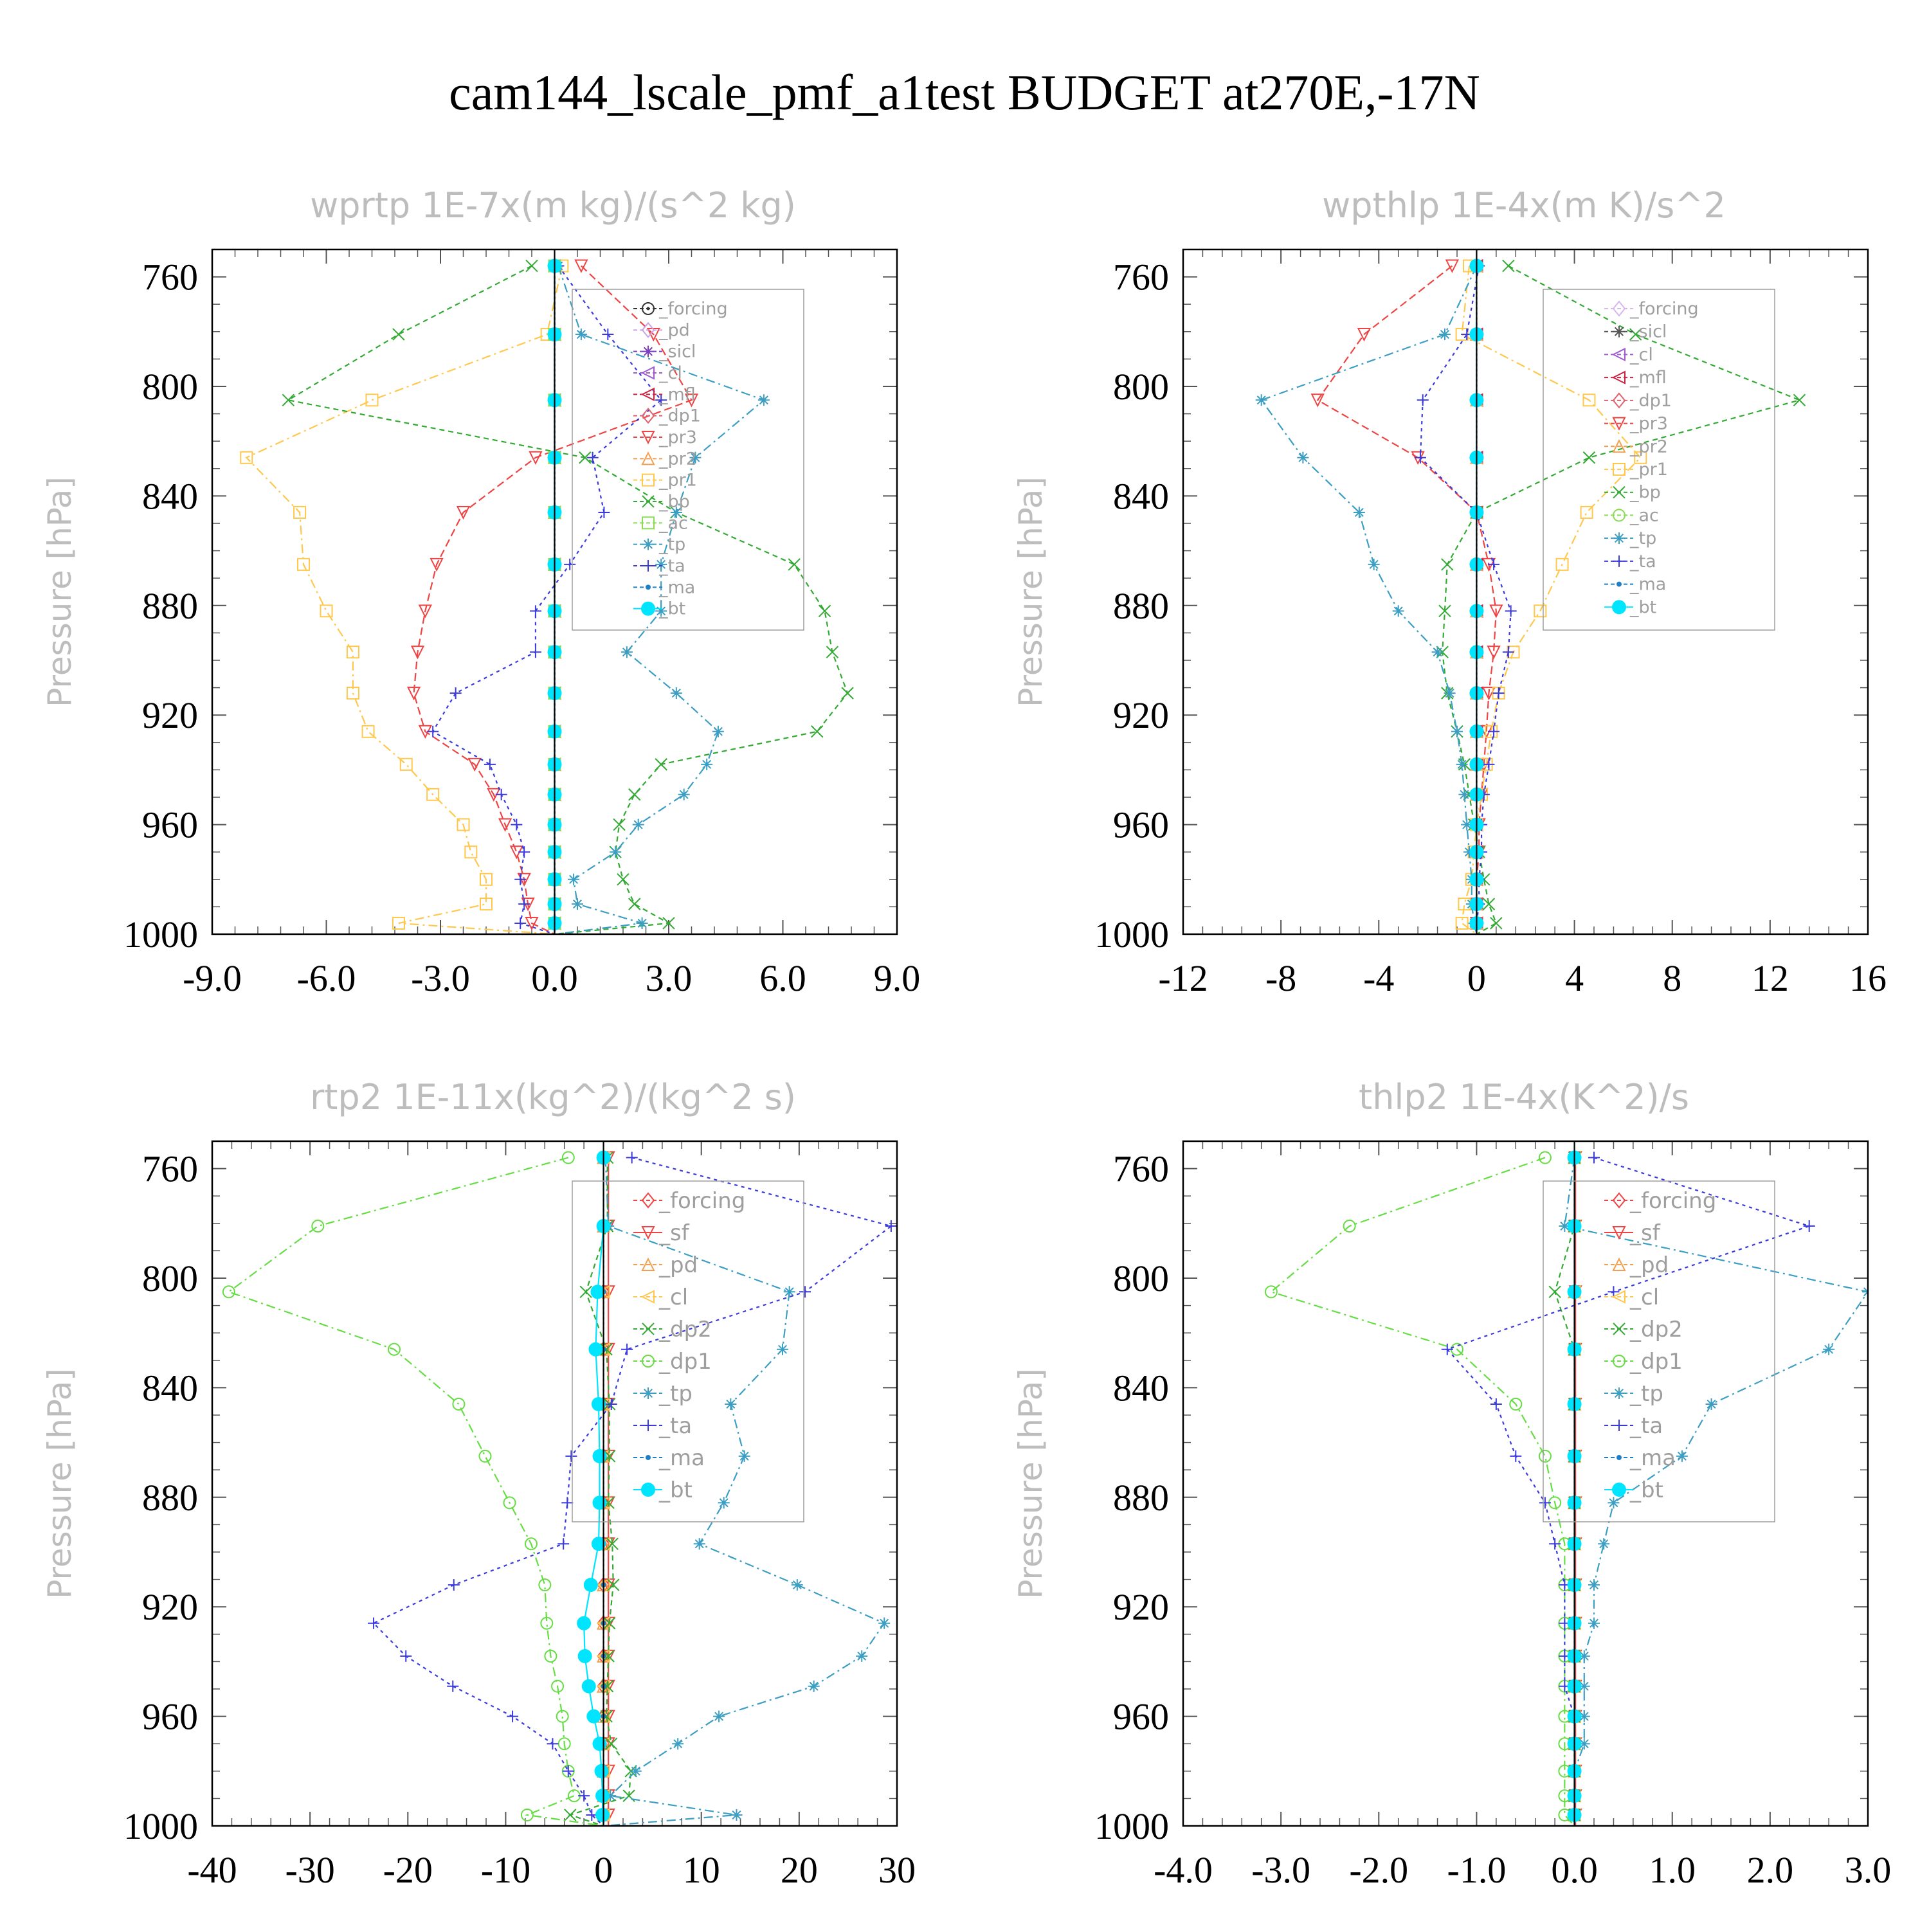  Describe the element at coordinates (170, 715) in the screenshot. I see `y-tick-label: 920` at that location.